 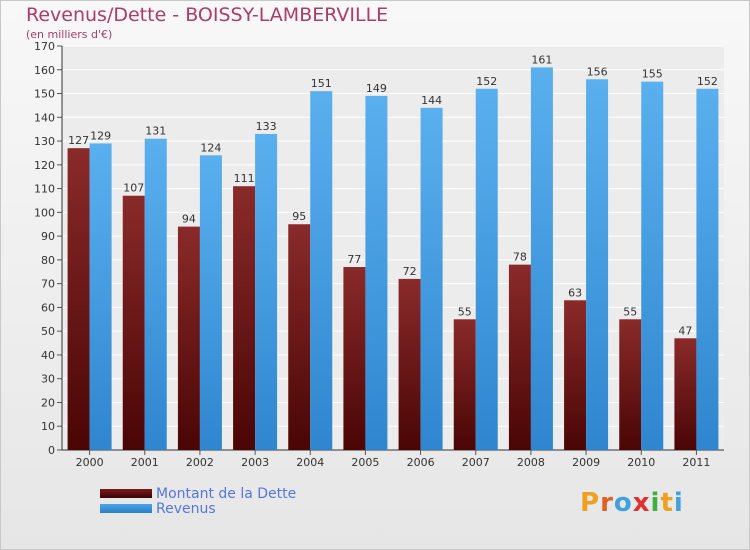 I want to click on x-tick-label: 2006, so click(x=421, y=462).